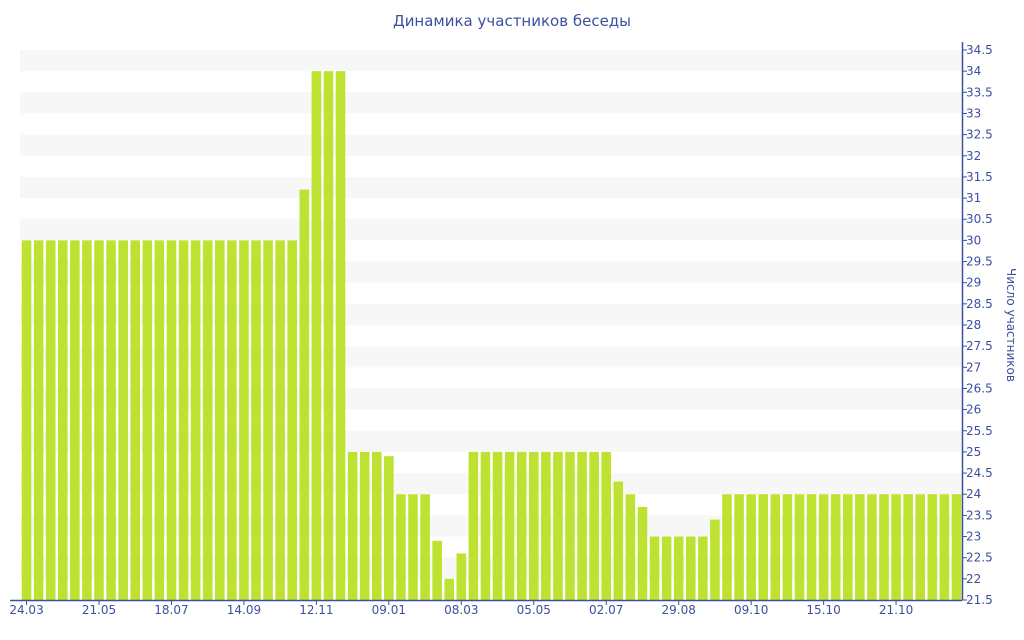  What do you see at coordinates (389, 610) in the screenshot?
I see `x-tick-label: 09.01` at bounding box center [389, 610].